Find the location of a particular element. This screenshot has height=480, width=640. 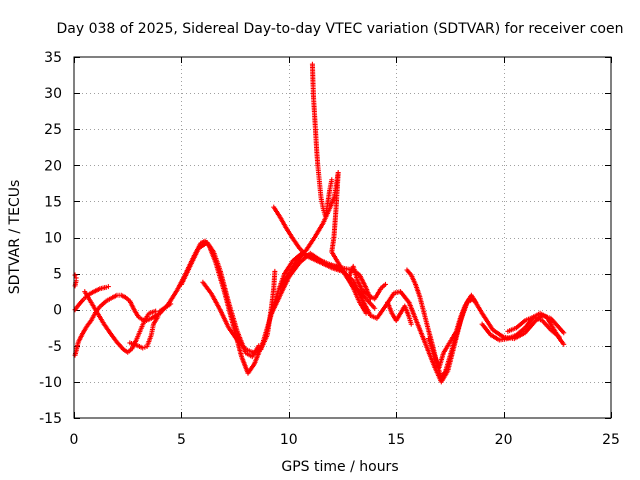

y-tick-label: 30 is located at coordinates (53, 94).